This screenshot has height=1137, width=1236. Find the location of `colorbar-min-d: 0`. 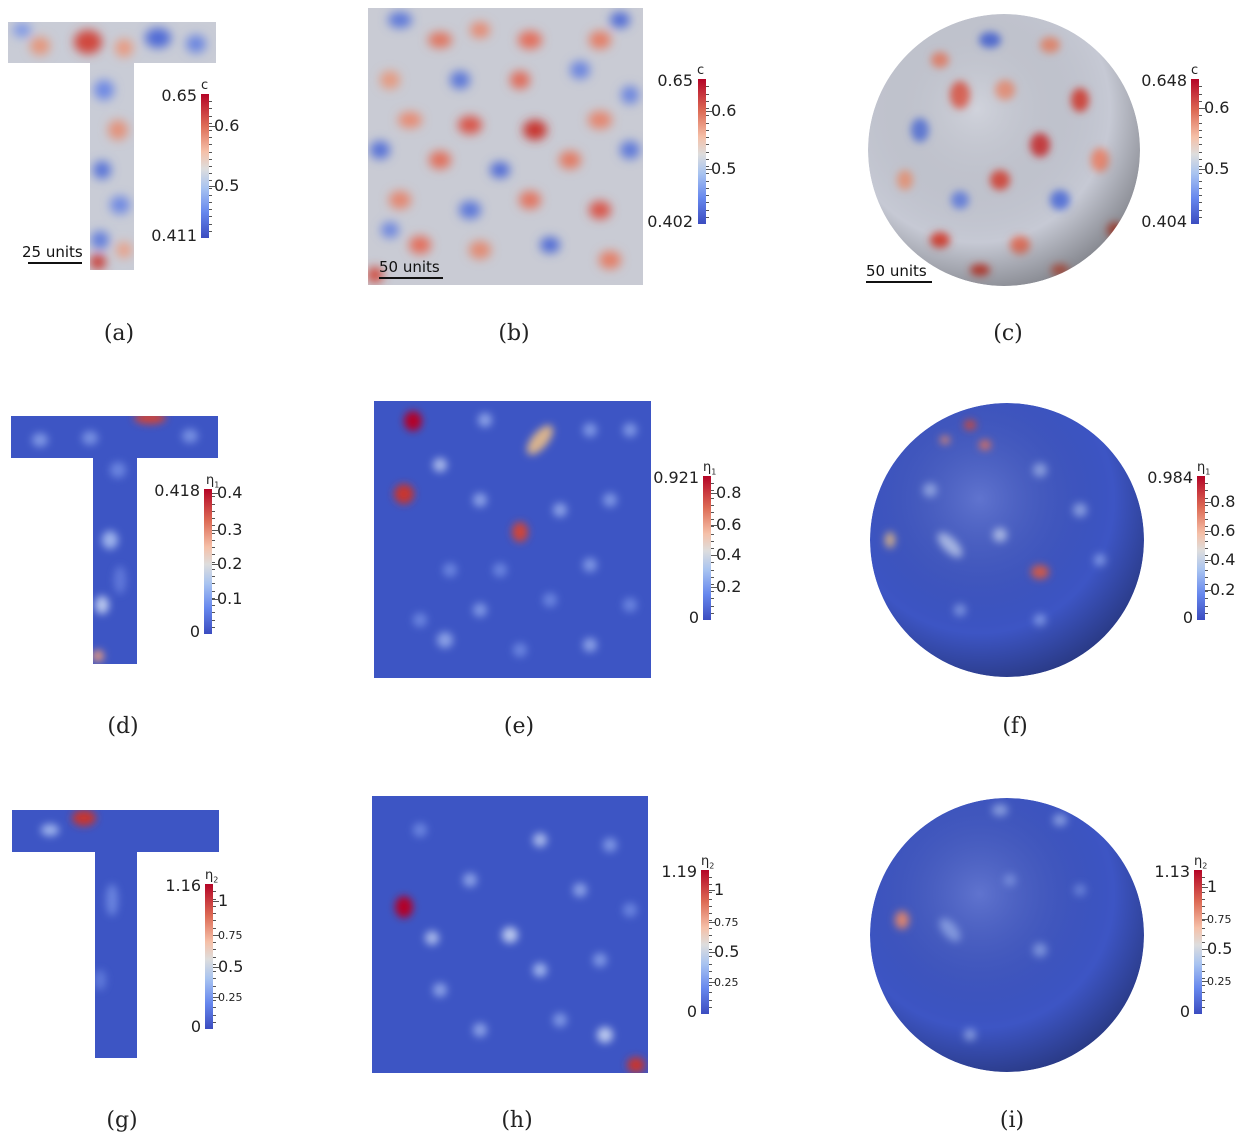

colorbar-min-d: 0 is located at coordinates (194, 631).